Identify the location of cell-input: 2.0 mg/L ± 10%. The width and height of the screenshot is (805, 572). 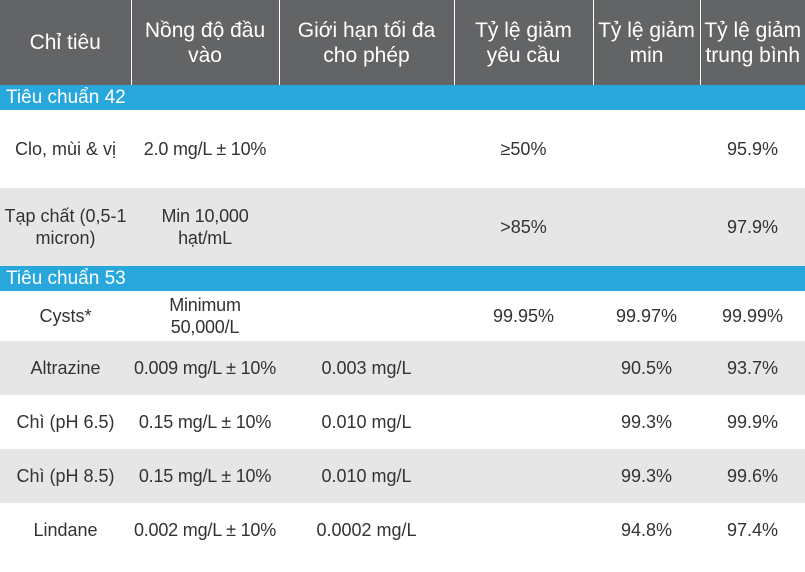
(205, 149).